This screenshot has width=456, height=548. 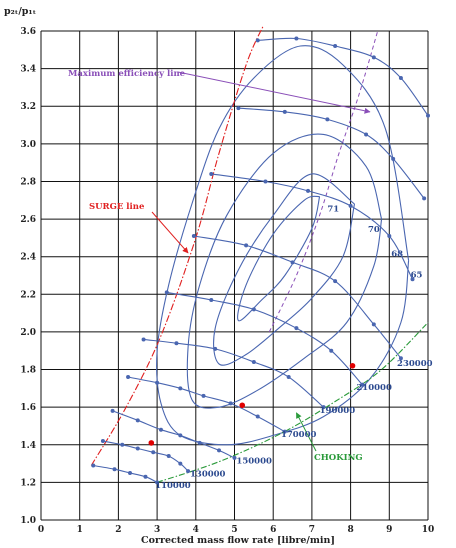 What do you see at coordinates (20, 11) in the screenshot?
I see `y-axis-title: p₂ₜ/p₁ₜ` at bounding box center [20, 11].